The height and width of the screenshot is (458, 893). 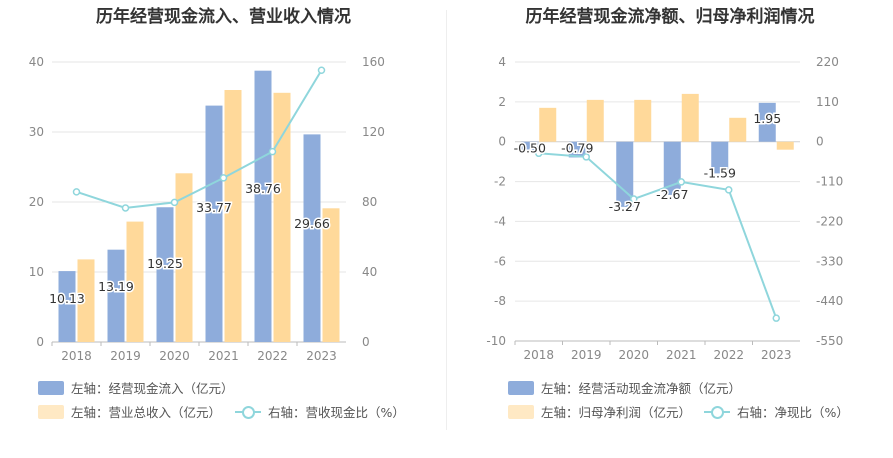 What do you see at coordinates (496, 341) in the screenshot?
I see `y-left-tick-label: -10` at bounding box center [496, 341].